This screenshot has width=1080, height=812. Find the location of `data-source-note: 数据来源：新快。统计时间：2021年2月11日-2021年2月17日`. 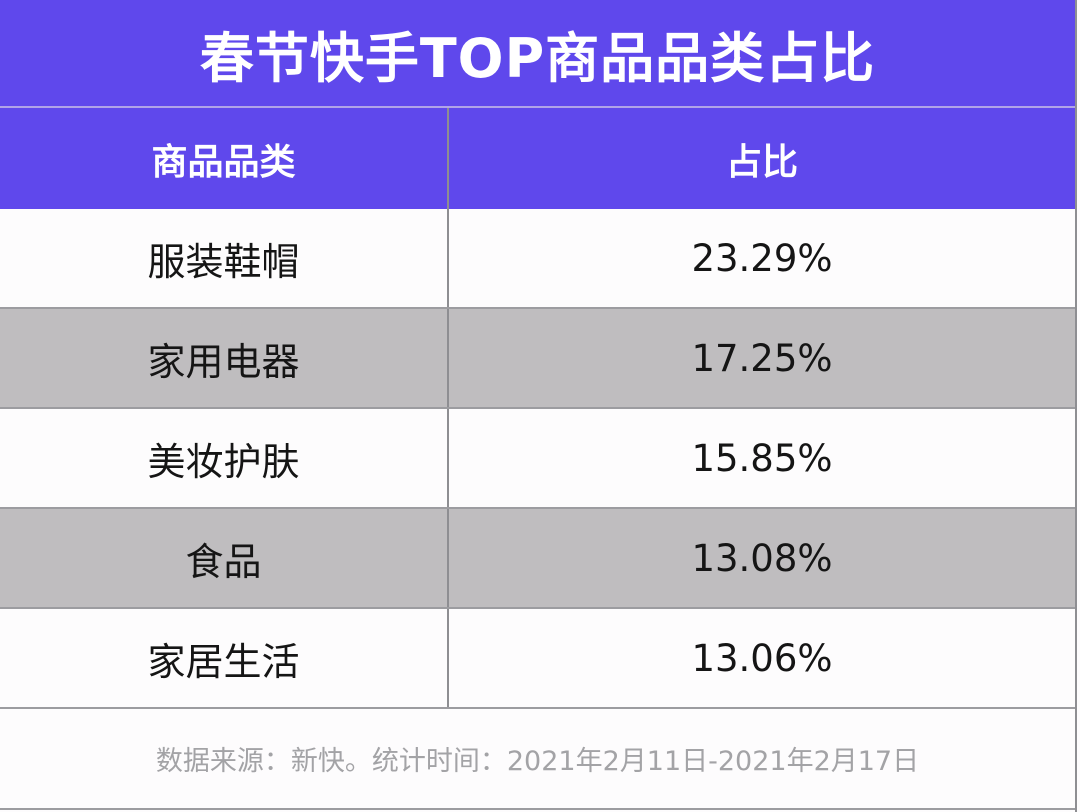

data-source-note: 数据来源：新快。统计时间：2021年2月11日-2021年2月17日 is located at coordinates (537, 759).